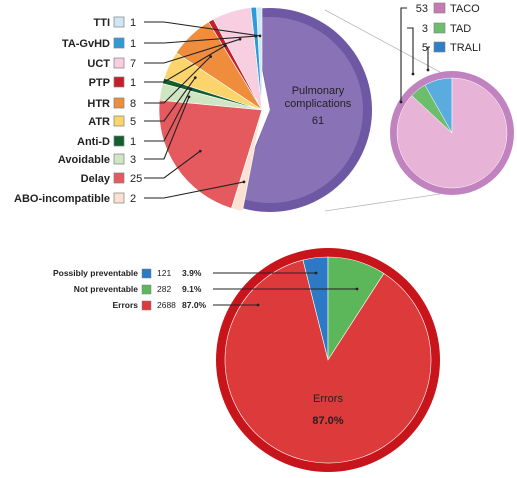 This screenshot has height=478, width=517. I want to click on main-label-atr: ATR, so click(99, 122).